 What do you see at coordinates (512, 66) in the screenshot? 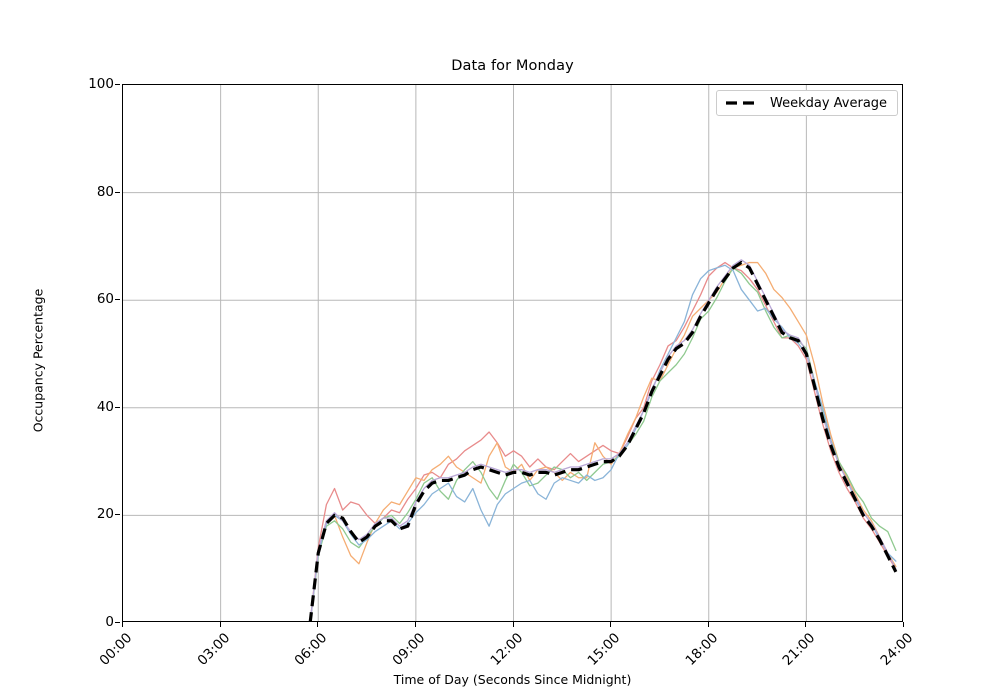
I see `chart-title: Data for Monday` at bounding box center [512, 66].